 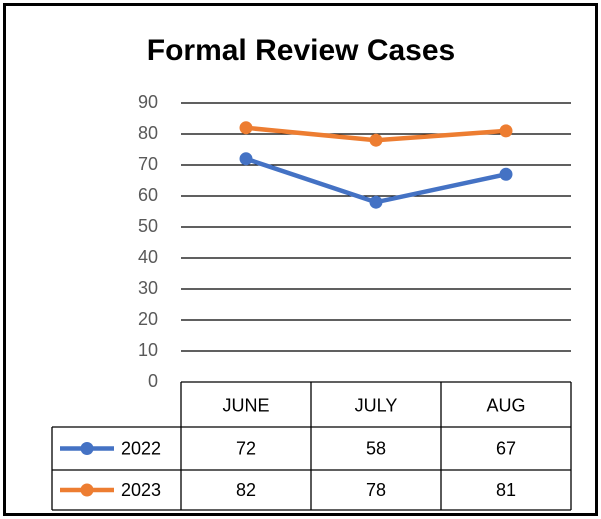 I want to click on table-value: 58, so click(x=376, y=448).